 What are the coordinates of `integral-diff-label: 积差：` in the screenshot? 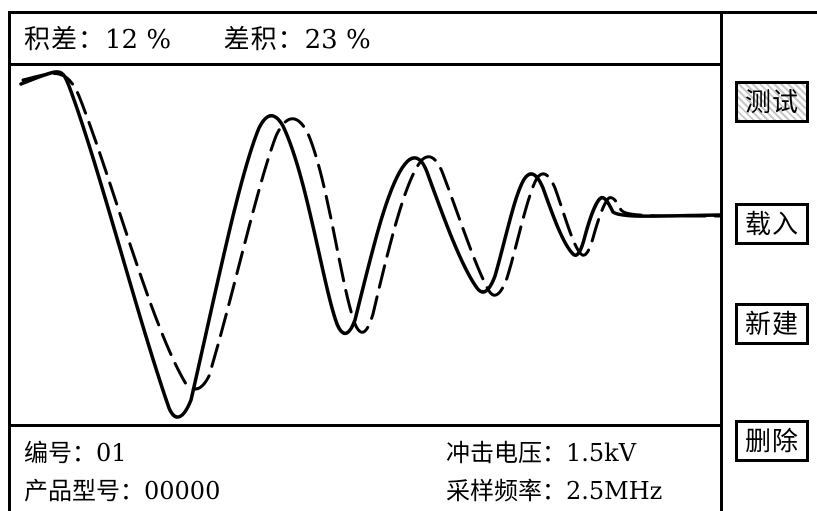 It's located at (65, 40).